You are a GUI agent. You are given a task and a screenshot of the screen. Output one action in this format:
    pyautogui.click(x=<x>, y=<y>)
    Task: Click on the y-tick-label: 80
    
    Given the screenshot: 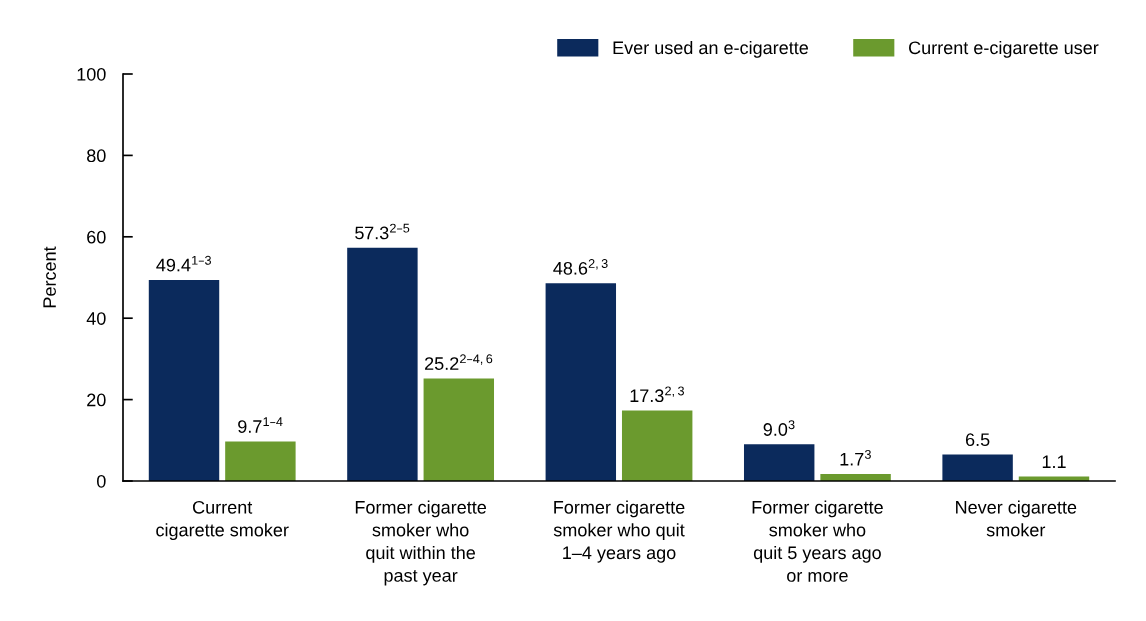 What is the action you would take?
    pyautogui.click(x=96, y=156)
    